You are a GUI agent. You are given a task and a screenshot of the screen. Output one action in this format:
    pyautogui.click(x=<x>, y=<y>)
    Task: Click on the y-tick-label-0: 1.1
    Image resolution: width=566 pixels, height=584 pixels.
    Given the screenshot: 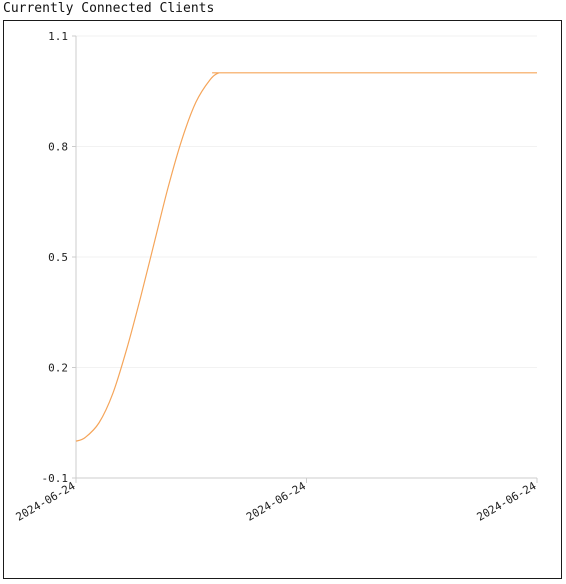 What is the action you would take?
    pyautogui.click(x=58, y=36)
    